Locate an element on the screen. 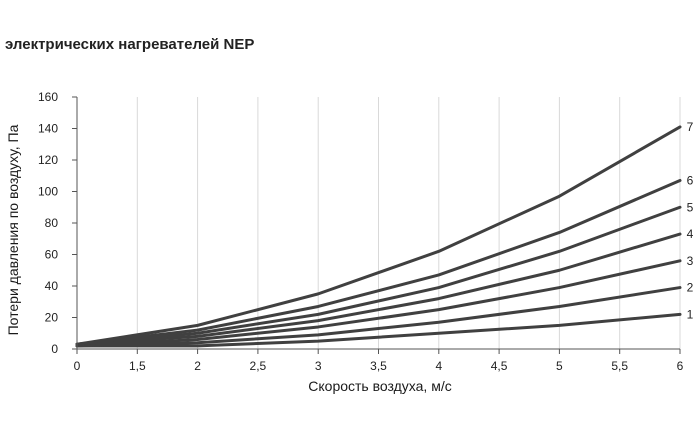  series-label-6: 6 is located at coordinates (690, 180).